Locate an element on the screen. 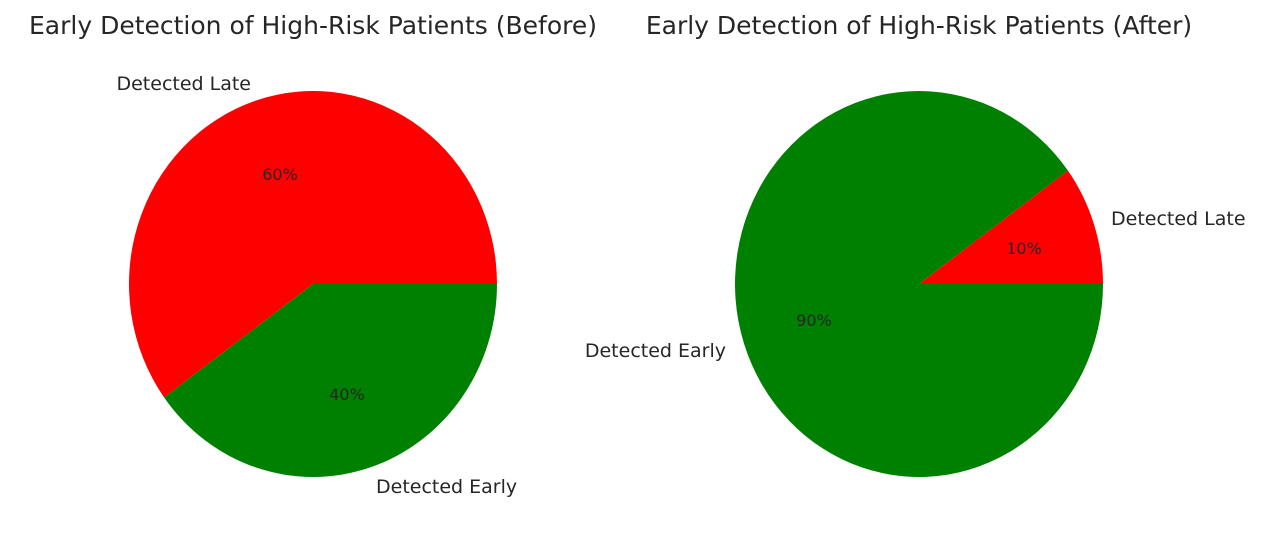 This screenshot has height=538, width=1264. pct-label-after-detected-early: 90% is located at coordinates (814, 320).